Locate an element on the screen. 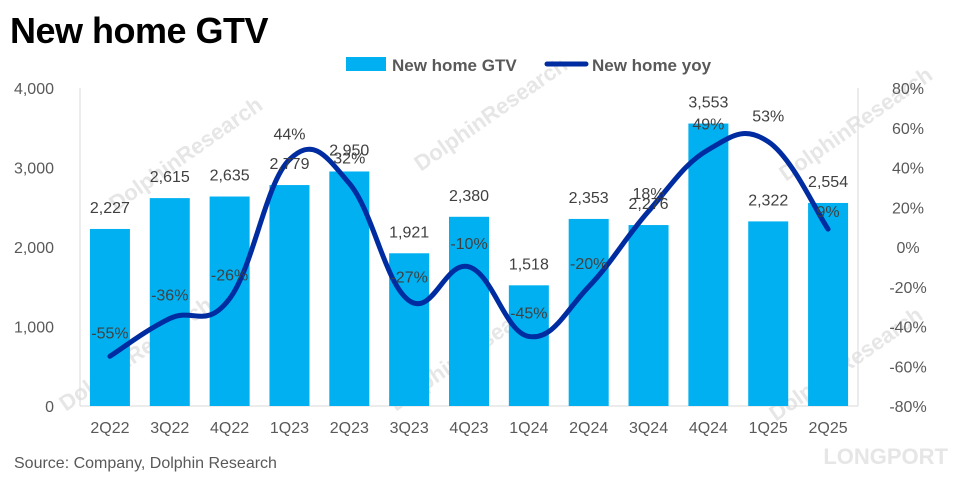 This screenshot has width=963, height=485. x-tick-label: 2Q23 is located at coordinates (349, 428).